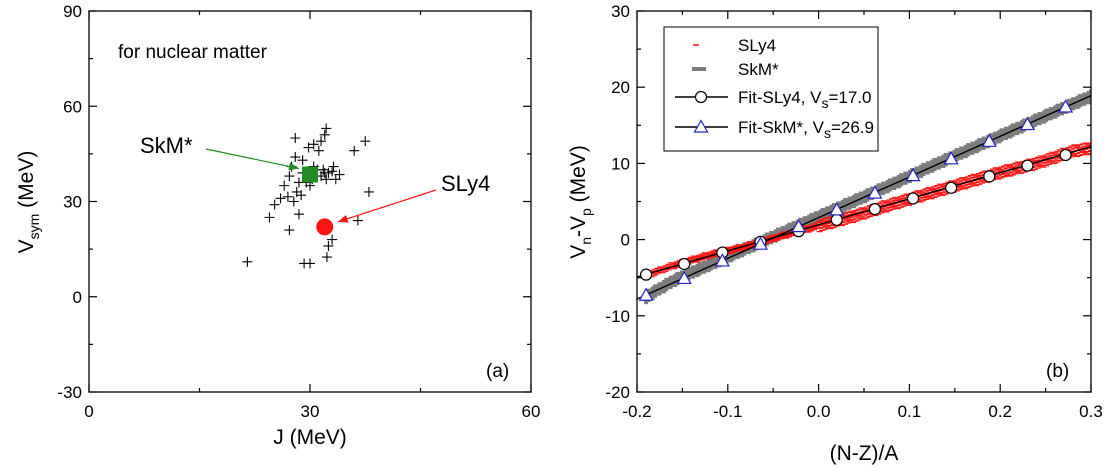 This screenshot has width=1112, height=468. What do you see at coordinates (77, 297) in the screenshot?
I see `a-y-tick-label: 0` at bounding box center [77, 297].